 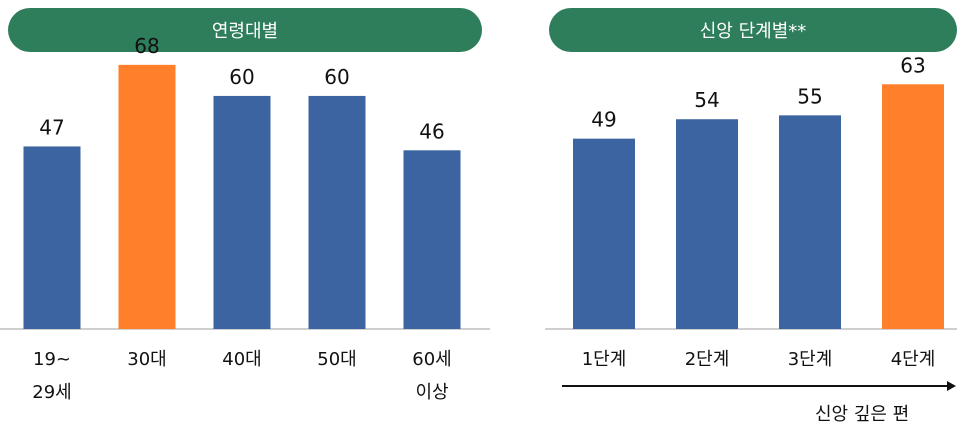 What do you see at coordinates (809, 96) in the screenshot?
I see `data-label: 55` at bounding box center [809, 96].